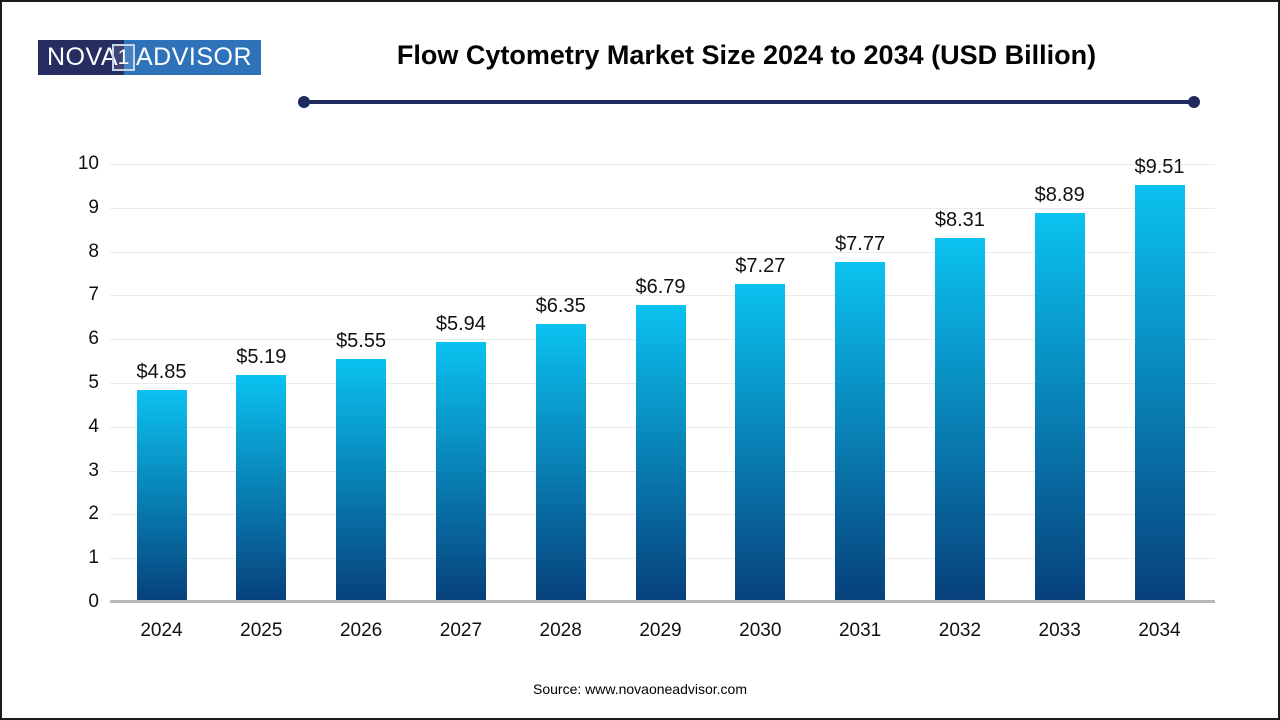  What do you see at coordinates (1159, 167) in the screenshot?
I see `bar-value-label: $9.51` at bounding box center [1159, 167].